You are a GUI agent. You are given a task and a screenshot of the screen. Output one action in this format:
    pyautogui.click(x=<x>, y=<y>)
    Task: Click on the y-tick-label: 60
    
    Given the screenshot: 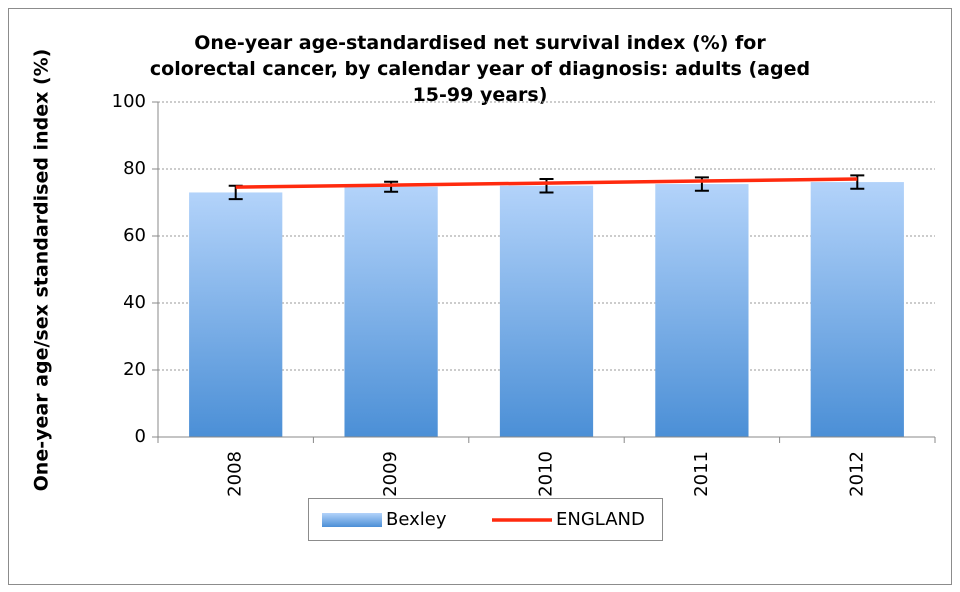 What is the action you would take?
    pyautogui.click(x=134, y=235)
    